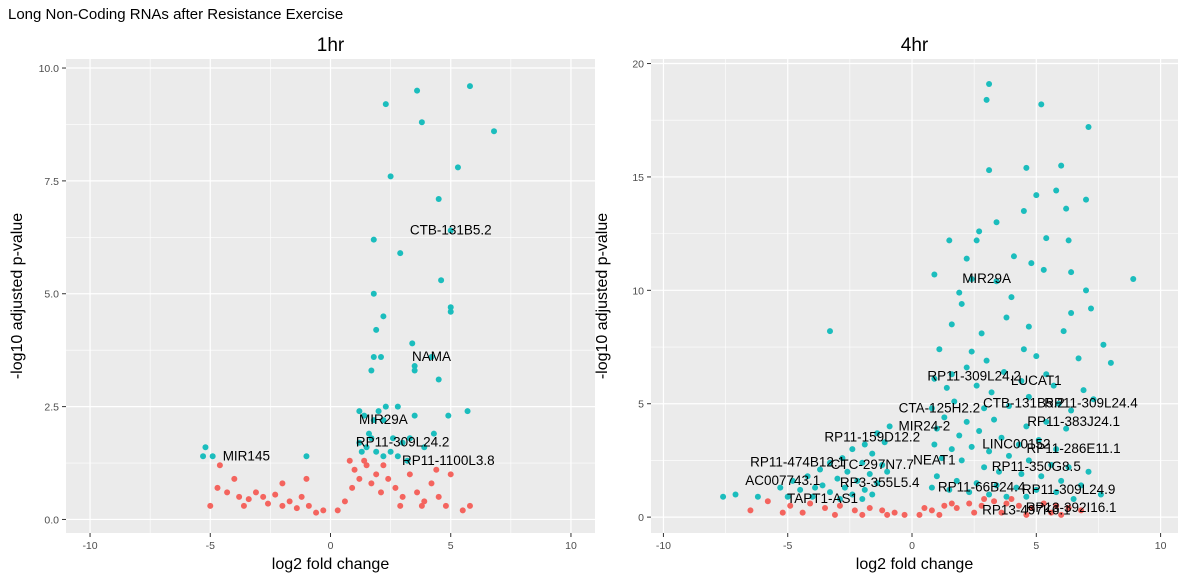  Describe the element at coordinates (934, 459) in the screenshot. I see `point-label: NEAT1` at that location.